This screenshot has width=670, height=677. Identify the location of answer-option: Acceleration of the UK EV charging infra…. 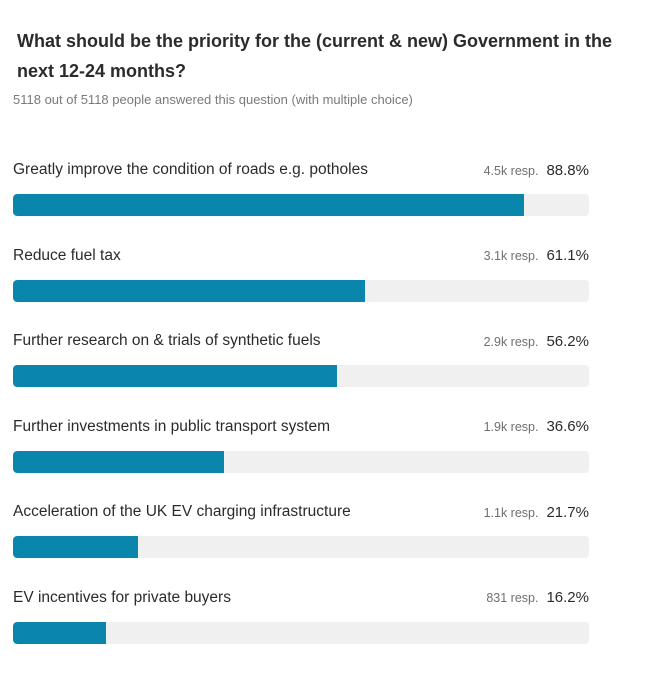
(301, 543).